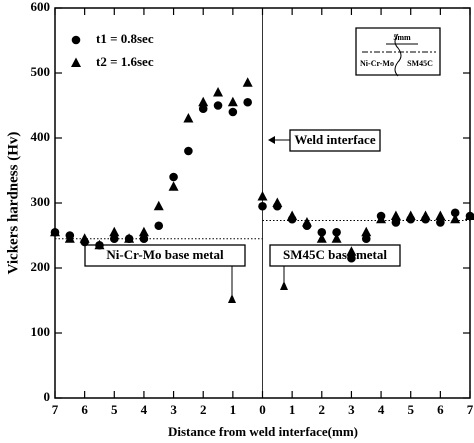  Describe the element at coordinates (262, 409) in the screenshot. I see `x-tick-label: 0` at that location.